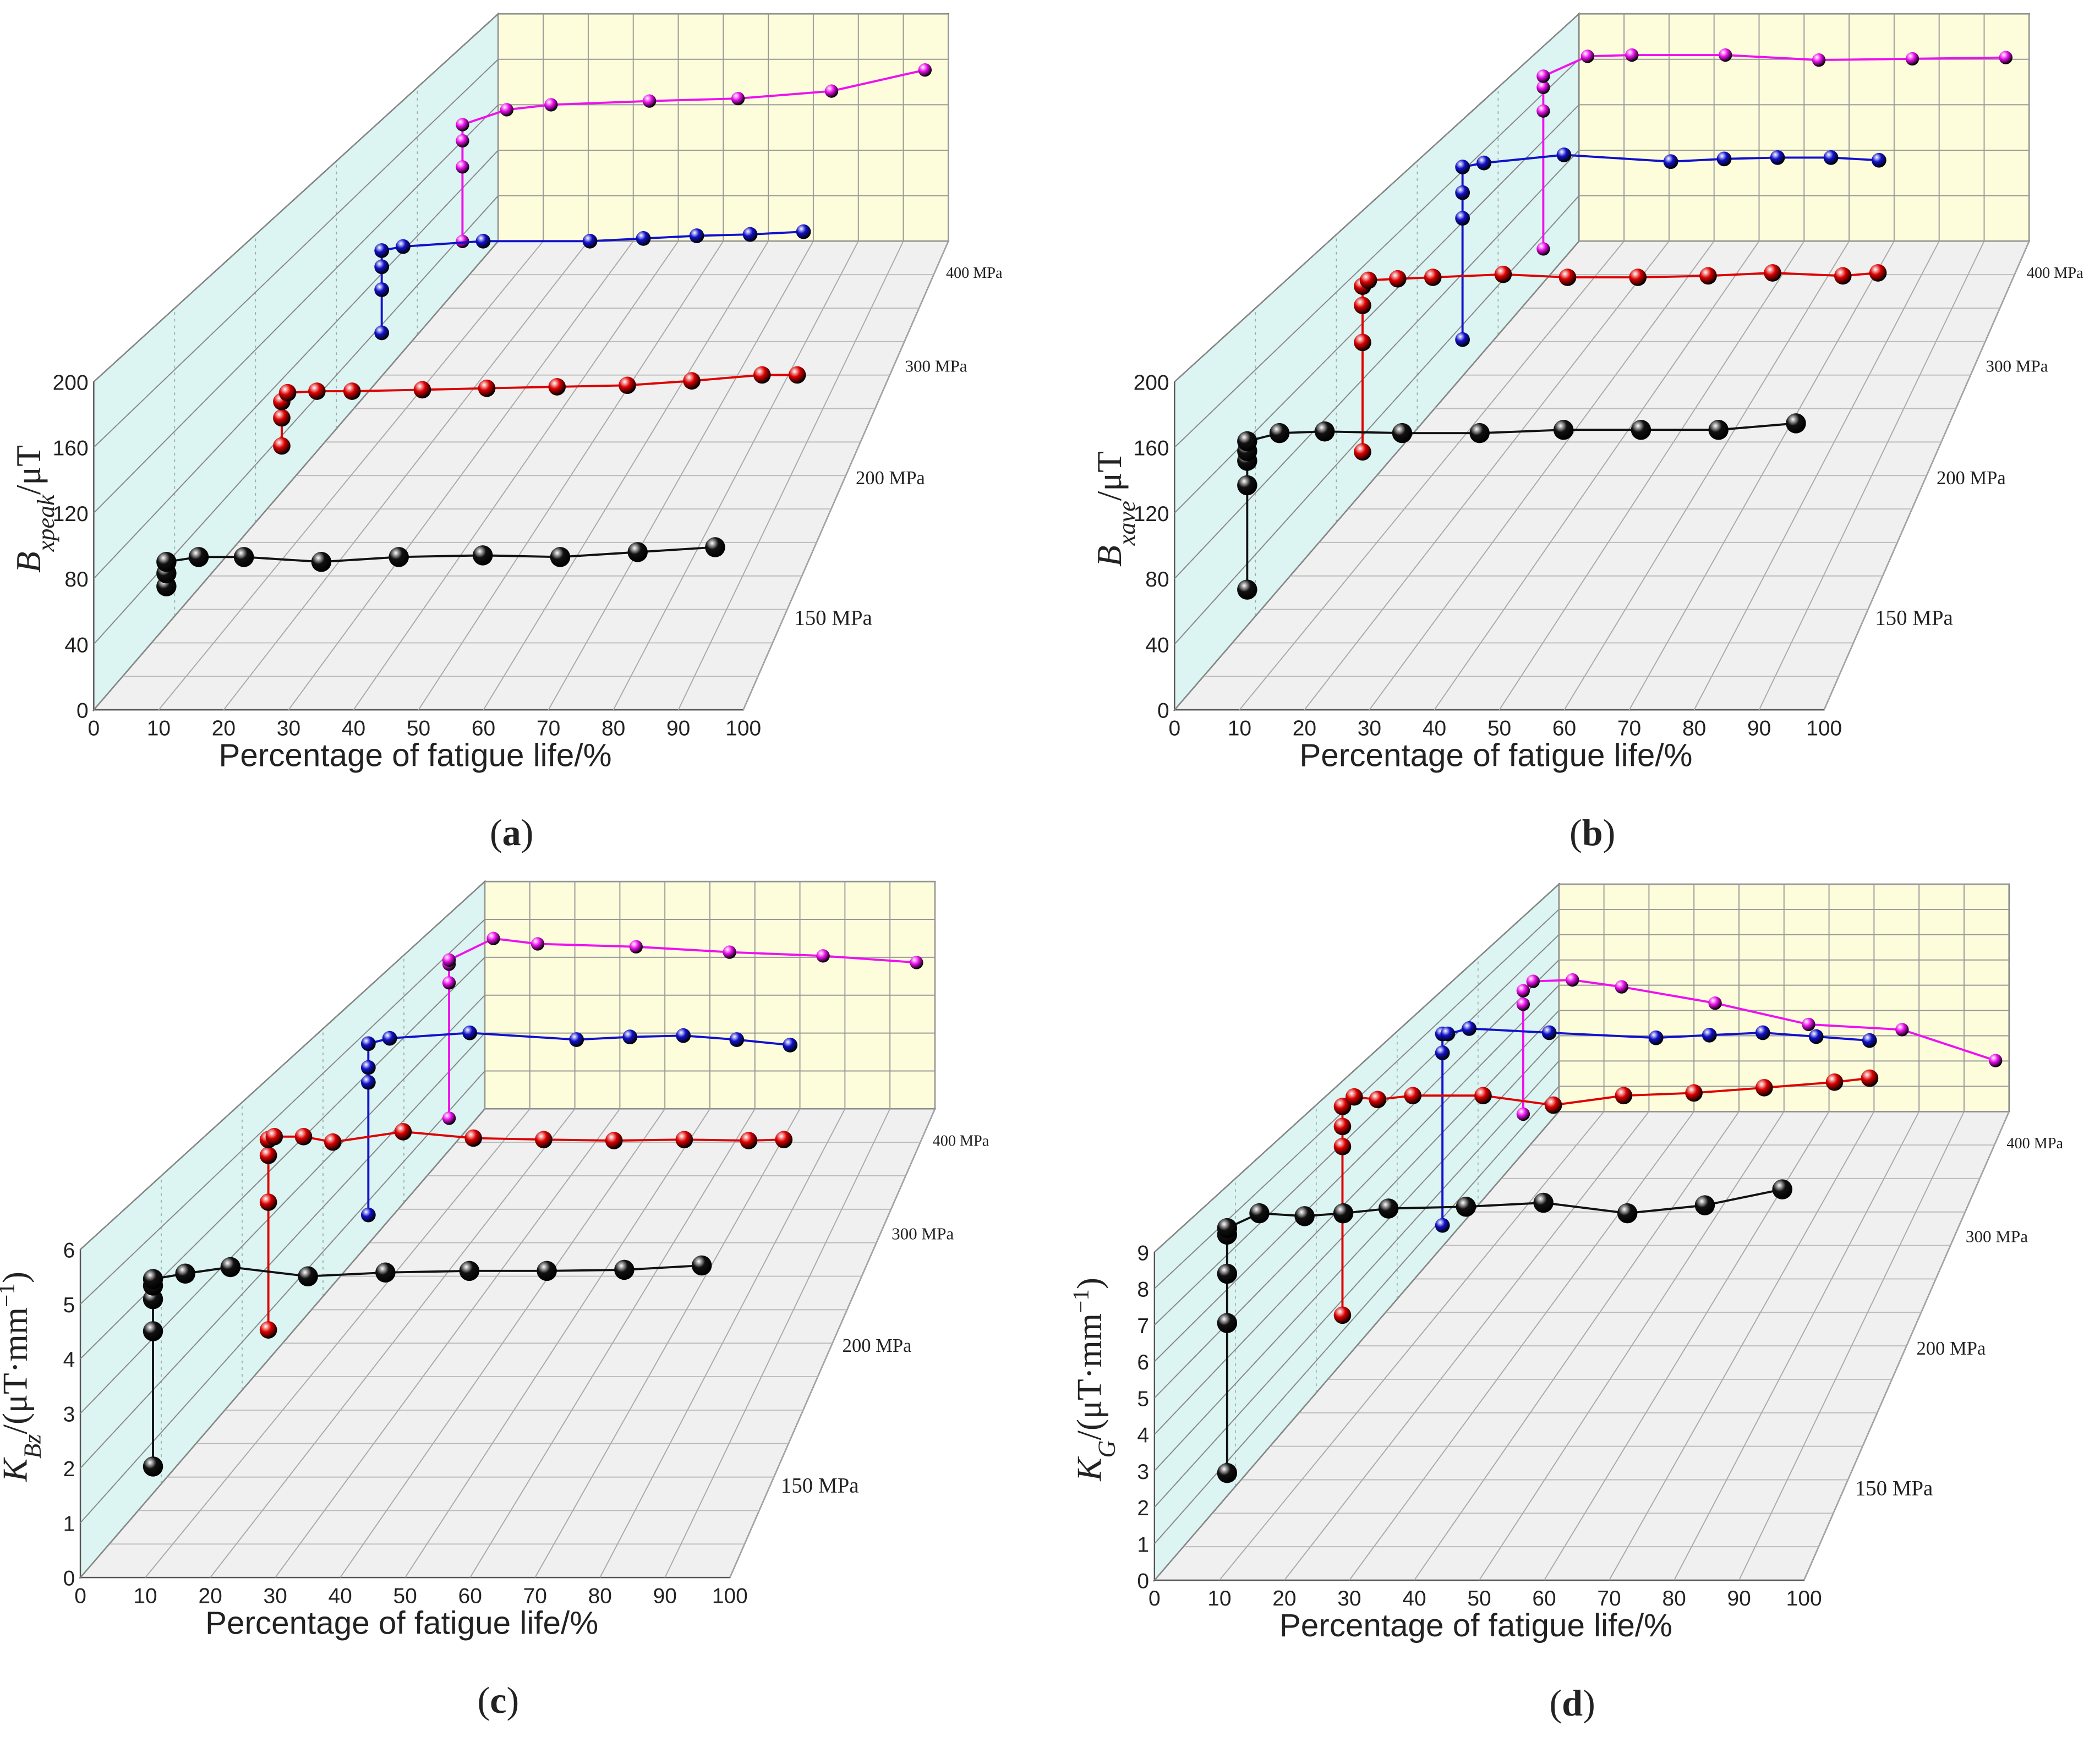 This screenshot has height=1737, width=2100. Describe the element at coordinates (2017, 366) in the screenshot. I see `depth-label: 300 MPa` at that location.